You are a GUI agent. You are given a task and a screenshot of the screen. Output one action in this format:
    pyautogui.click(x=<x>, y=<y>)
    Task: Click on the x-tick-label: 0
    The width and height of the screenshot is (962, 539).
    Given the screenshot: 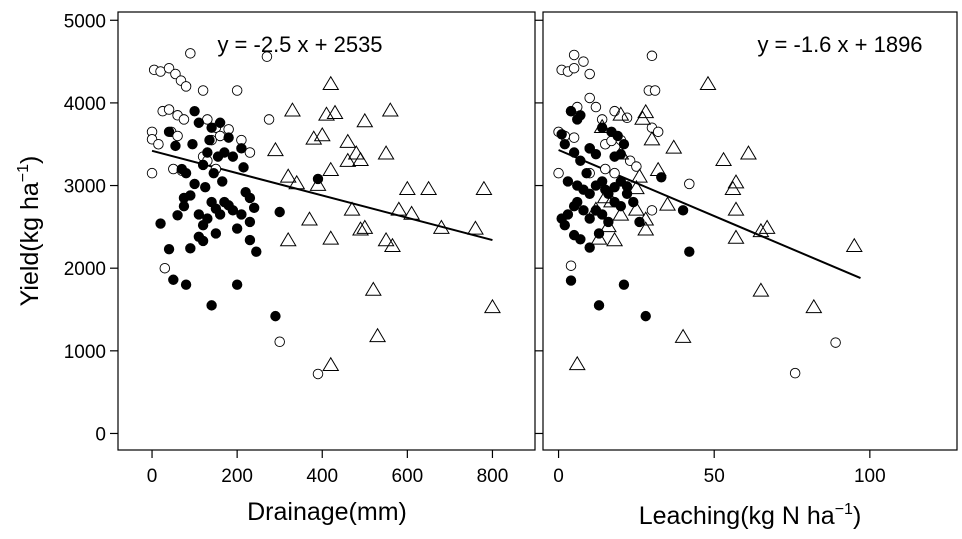 What is the action you would take?
    pyautogui.click(x=558, y=476)
    